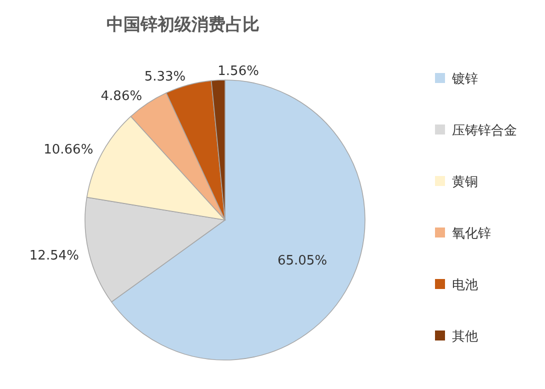 This screenshot has height=389, width=545. Describe the element at coordinates (464, 79) in the screenshot. I see `legend-label: 镀锌` at that location.